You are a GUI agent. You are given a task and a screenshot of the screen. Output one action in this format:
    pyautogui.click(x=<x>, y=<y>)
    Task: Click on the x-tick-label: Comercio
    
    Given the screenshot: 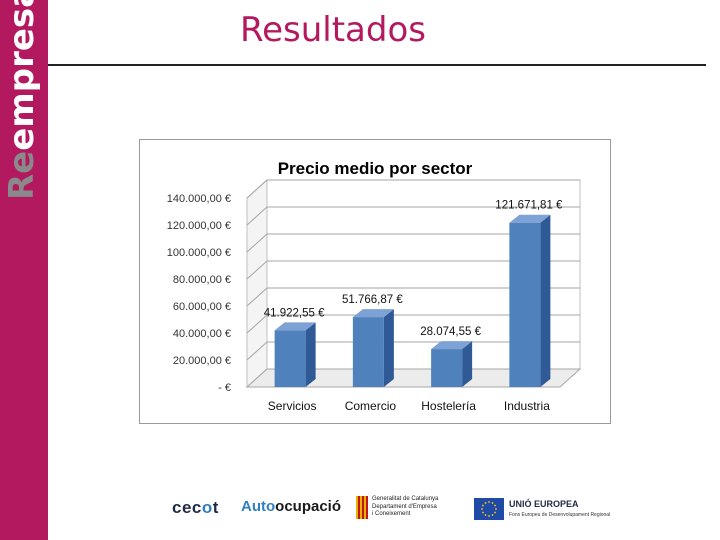 What is the action you would take?
    pyautogui.click(x=371, y=406)
    